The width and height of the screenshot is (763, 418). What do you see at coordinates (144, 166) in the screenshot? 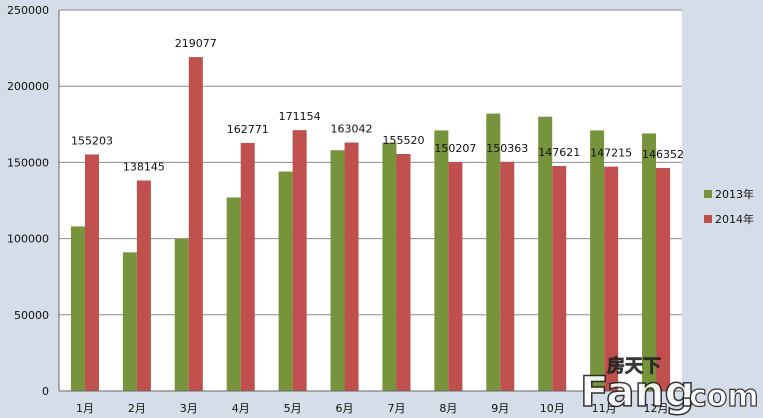
I see `data-label-2014: 138145` at bounding box center [144, 166].